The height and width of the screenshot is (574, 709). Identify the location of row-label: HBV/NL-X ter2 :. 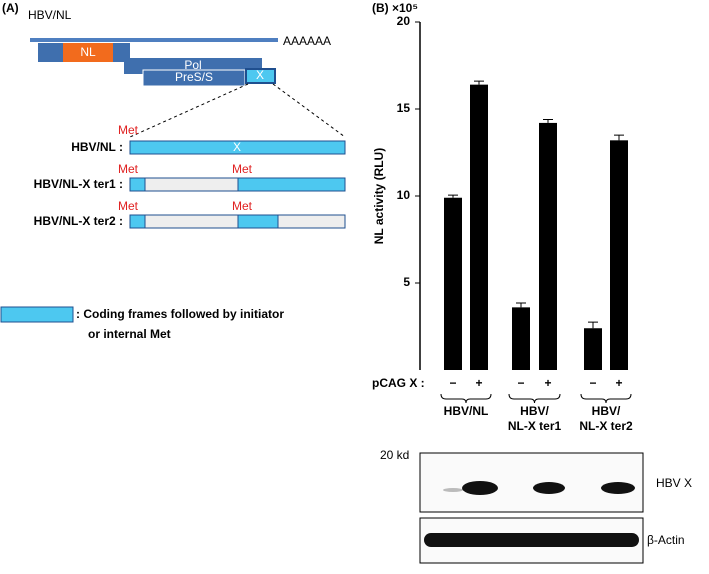
(78, 221).